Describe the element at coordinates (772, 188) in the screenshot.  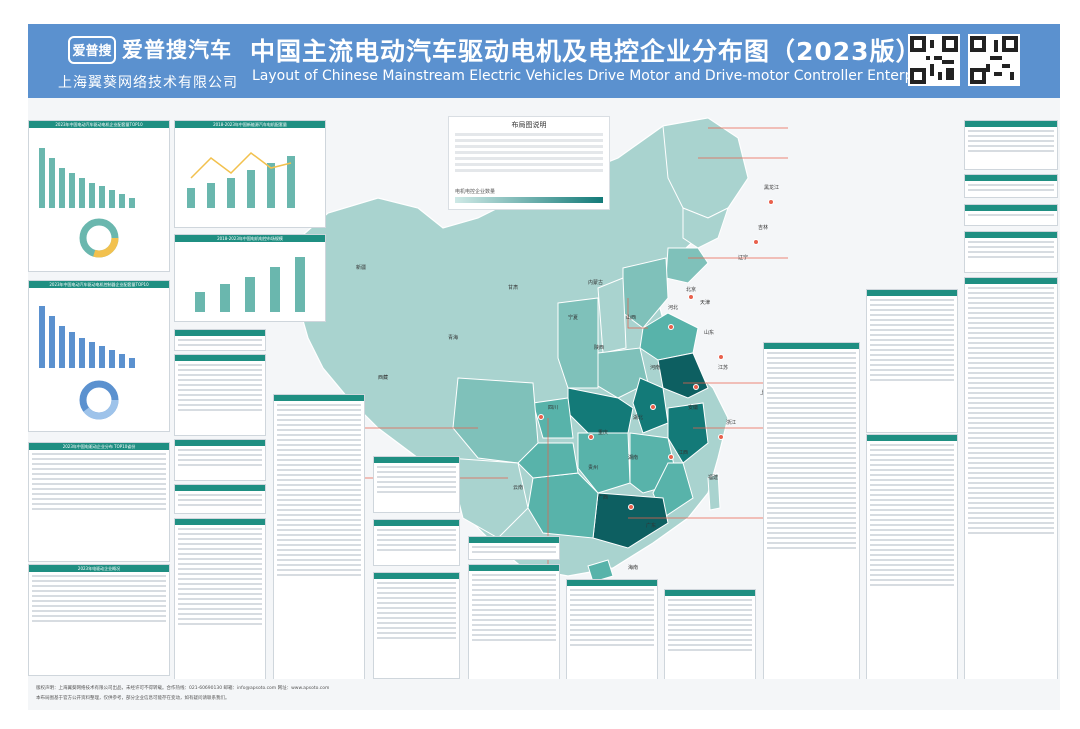
I see `province-label: 黑龙江` at that location.